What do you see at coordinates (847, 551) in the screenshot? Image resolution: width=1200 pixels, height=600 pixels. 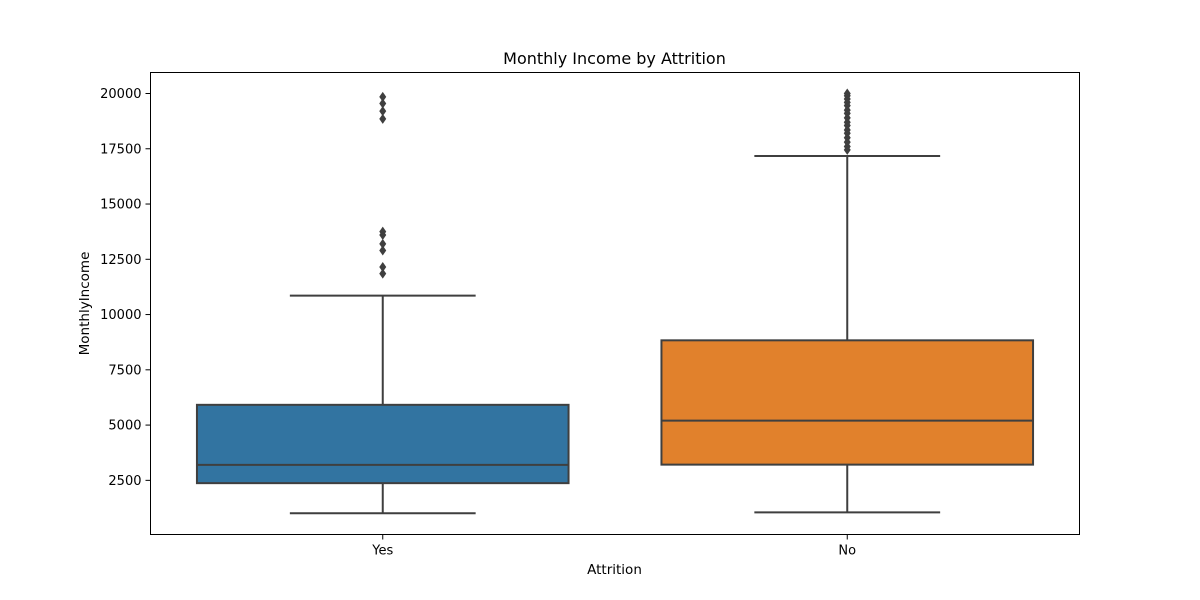 I see `x-tick-label: No` at bounding box center [847, 551].